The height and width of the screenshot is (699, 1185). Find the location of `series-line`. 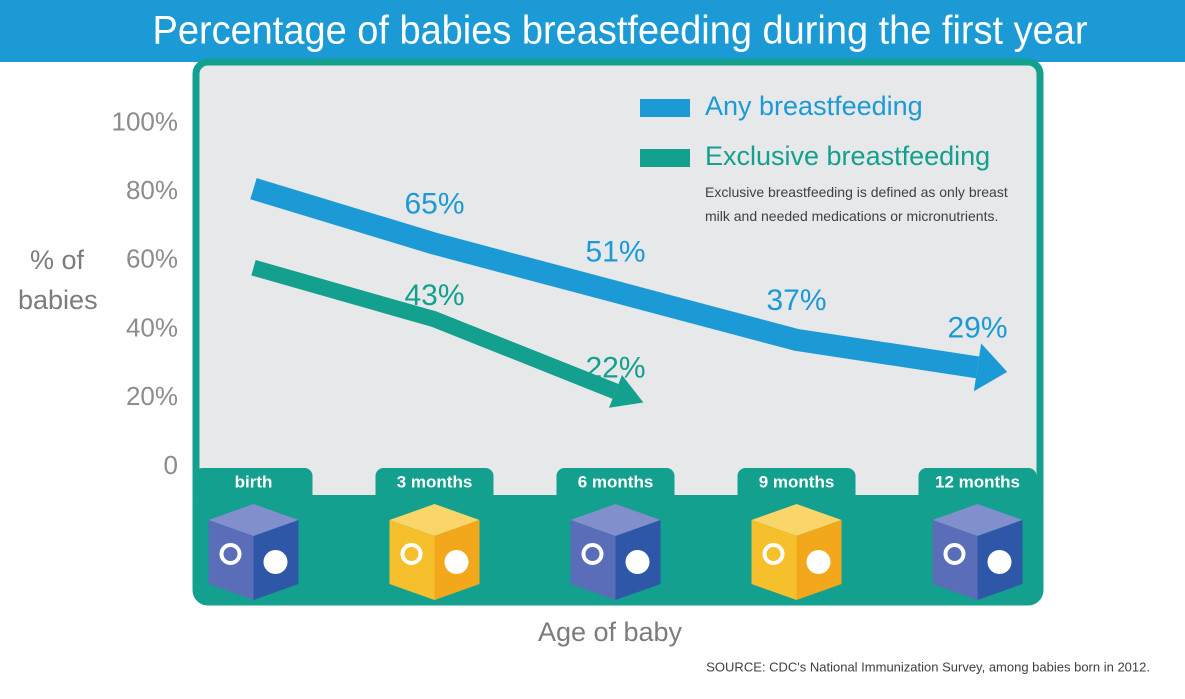

series-line is located at coordinates (435, 329).